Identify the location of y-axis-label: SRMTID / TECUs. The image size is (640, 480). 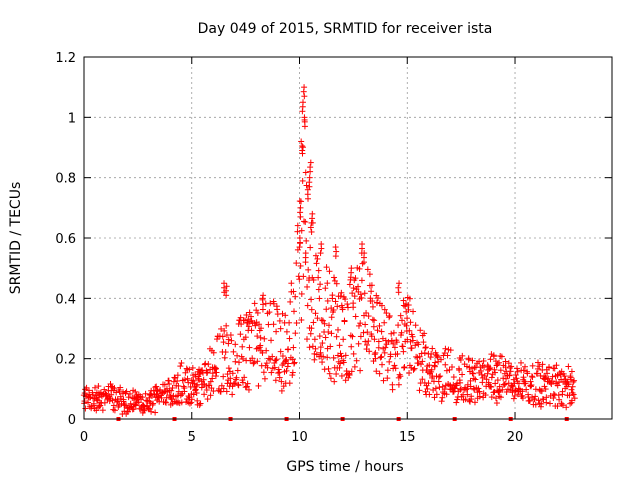
(16, 238).